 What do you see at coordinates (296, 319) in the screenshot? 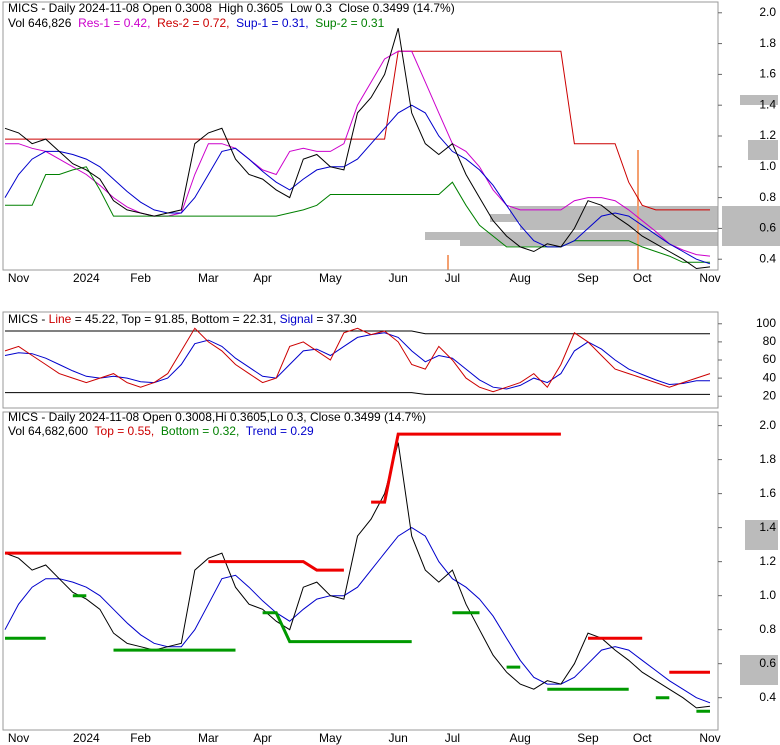
I see `header-segment: Signal` at bounding box center [296, 319].